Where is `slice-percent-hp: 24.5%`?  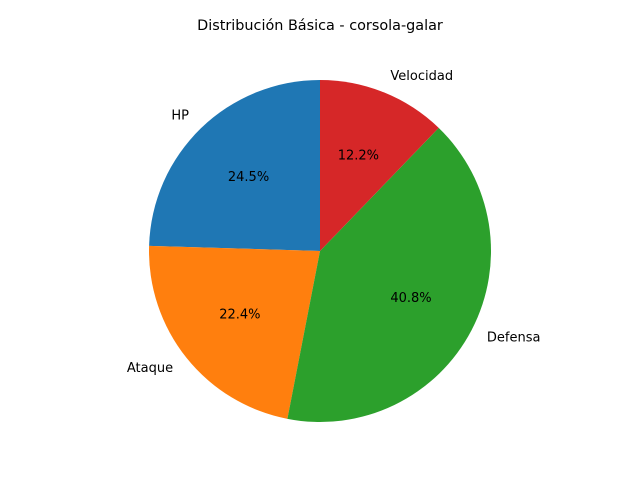
slice-percent-hp: 24.5% is located at coordinates (248, 177).